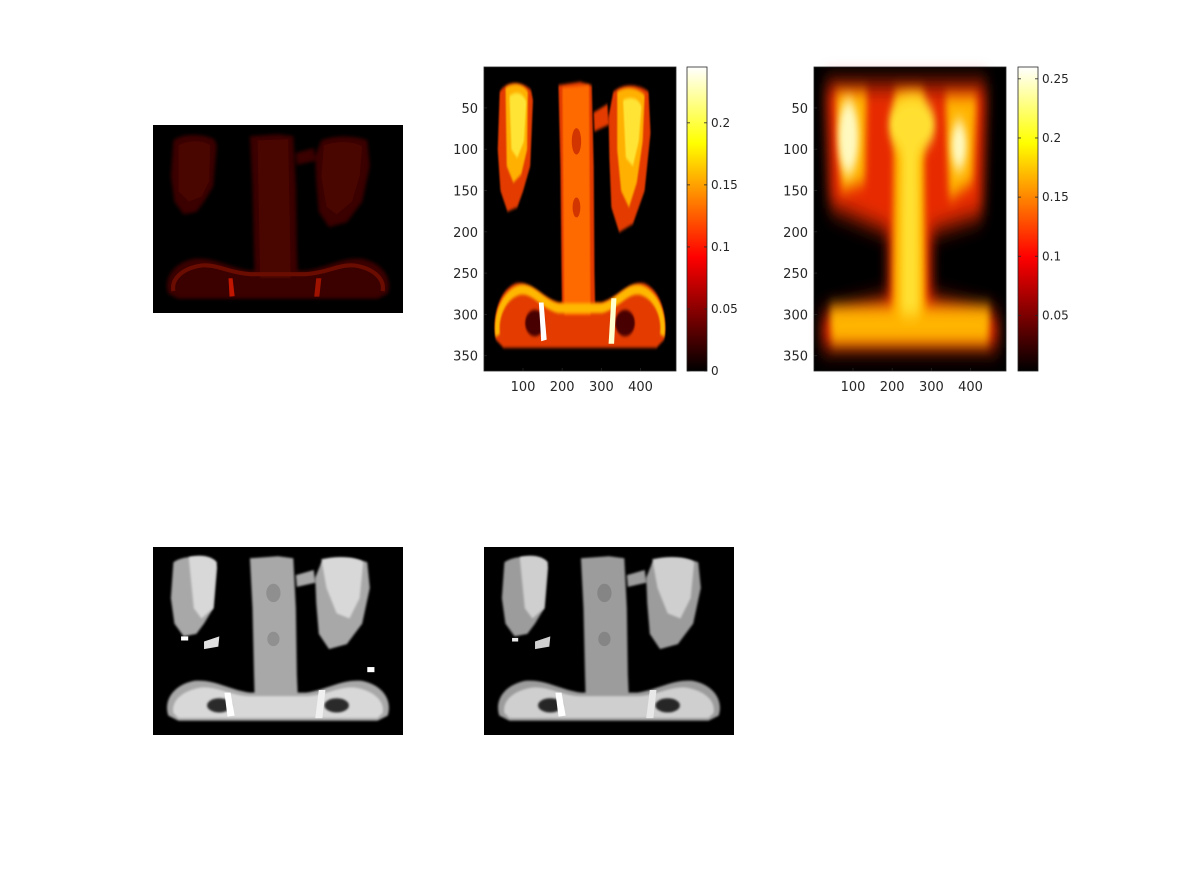 This screenshot has width=1177, height=891. I want to click on top-middle-plot-area, so click(580, 219).